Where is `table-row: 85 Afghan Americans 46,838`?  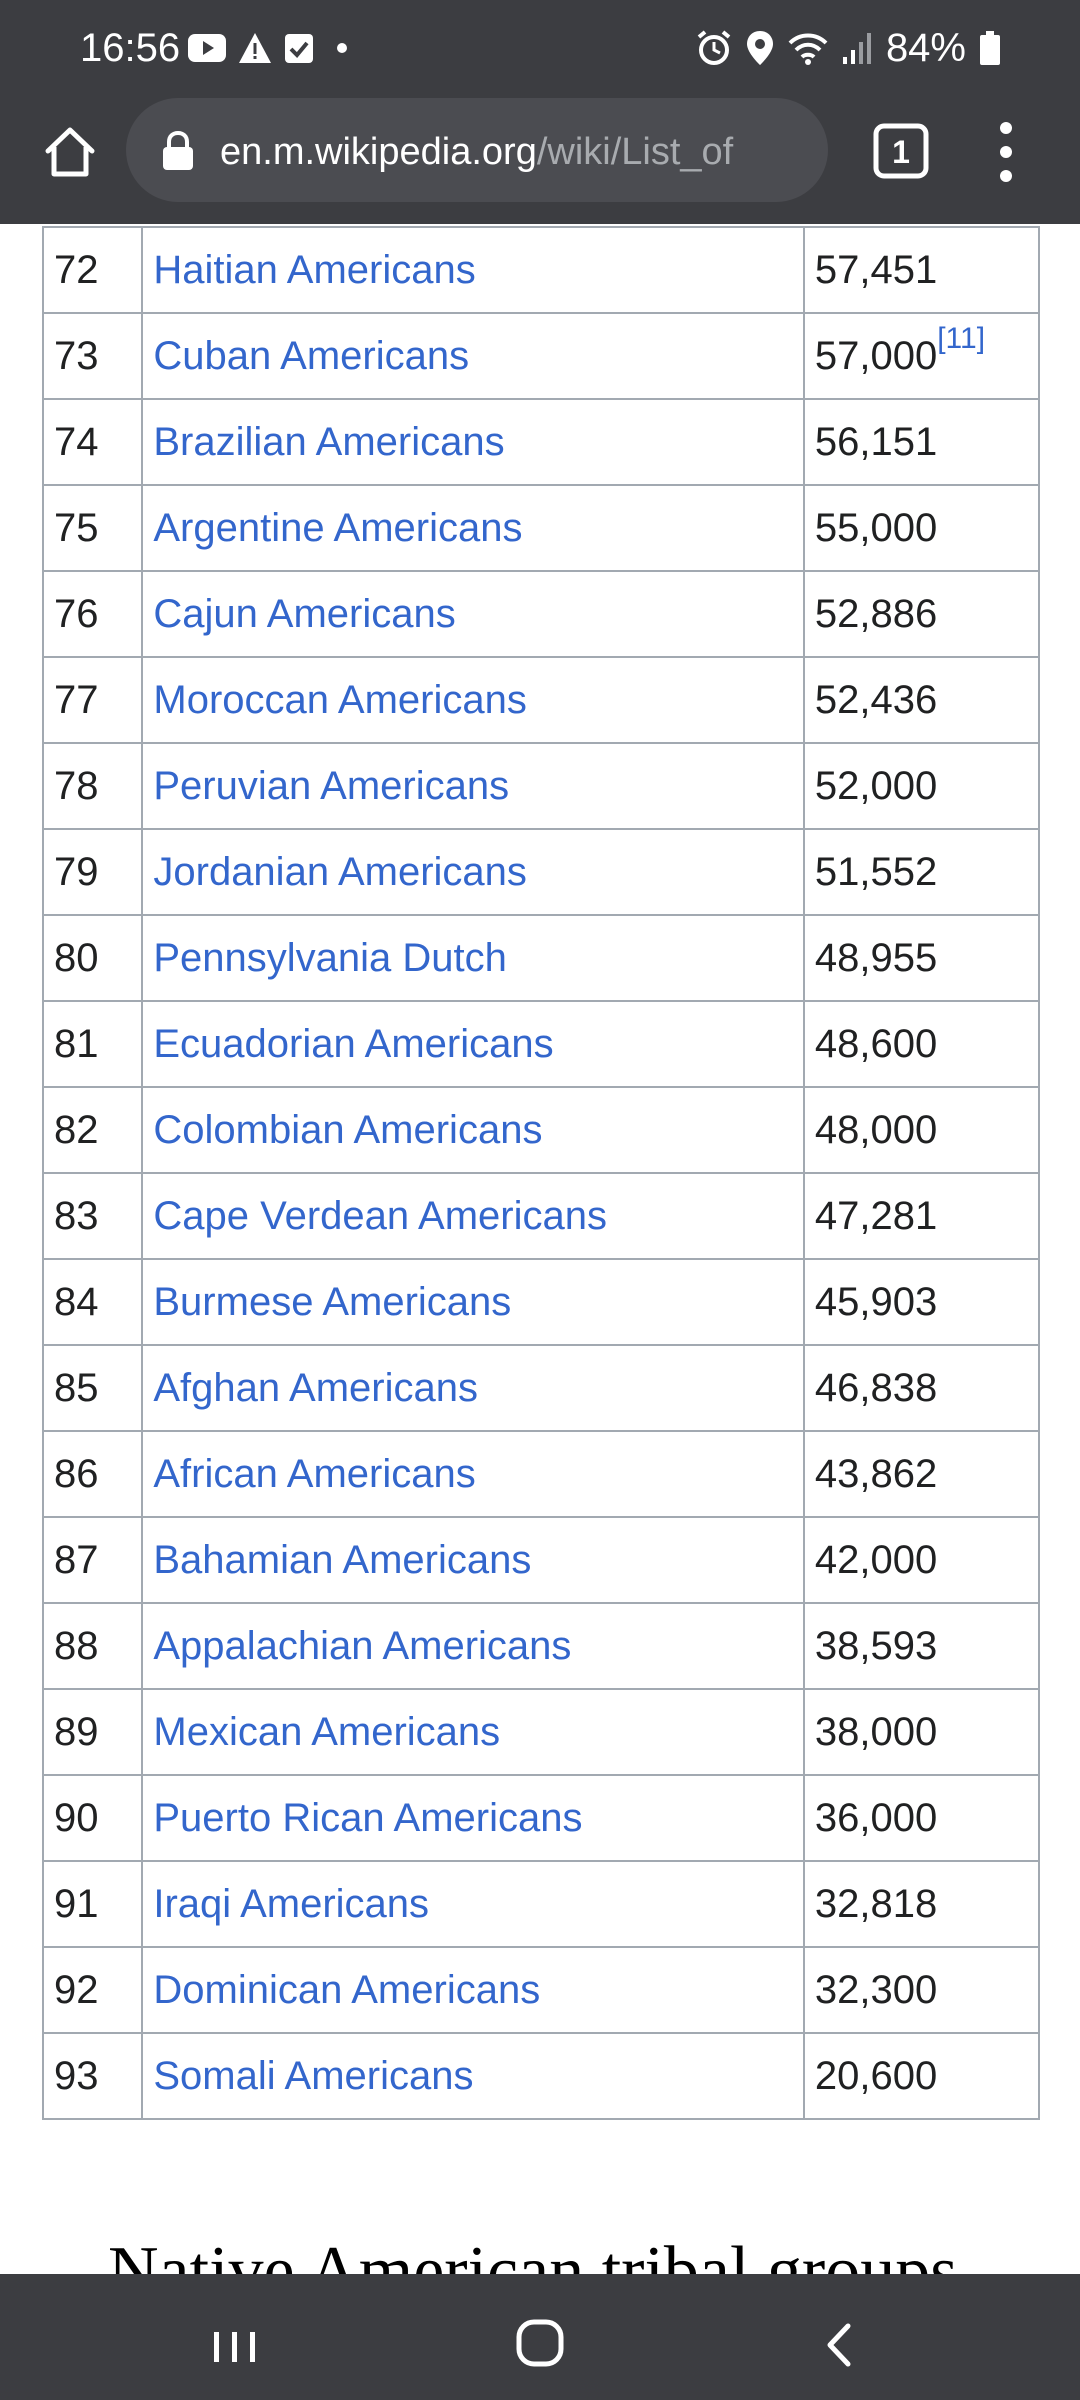 table-row: 85 Afghan Americans 46,838 is located at coordinates (541, 1388).